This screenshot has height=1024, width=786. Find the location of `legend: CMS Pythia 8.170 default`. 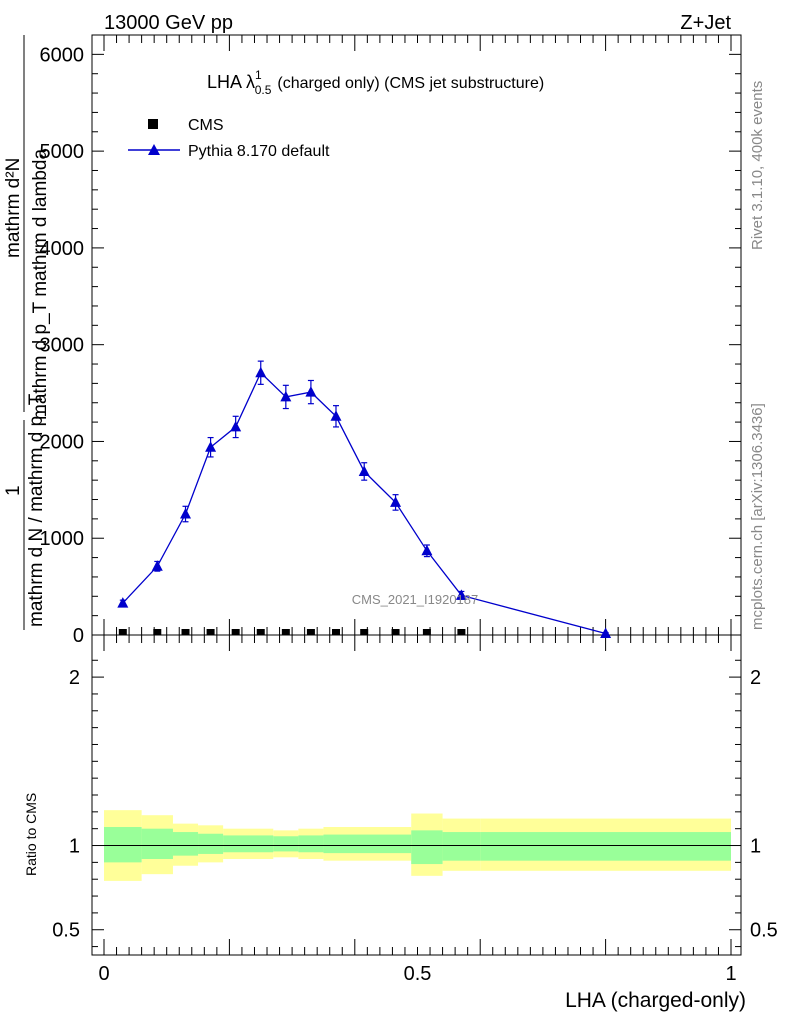

legend: CMS Pythia 8.170 default is located at coordinates (229, 138).